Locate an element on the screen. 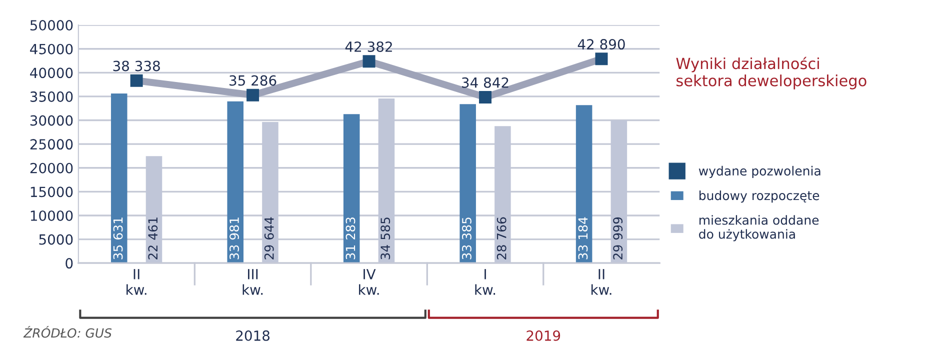 This screenshot has width=945, height=348. x-tick-label: I kw. is located at coordinates (485, 282).